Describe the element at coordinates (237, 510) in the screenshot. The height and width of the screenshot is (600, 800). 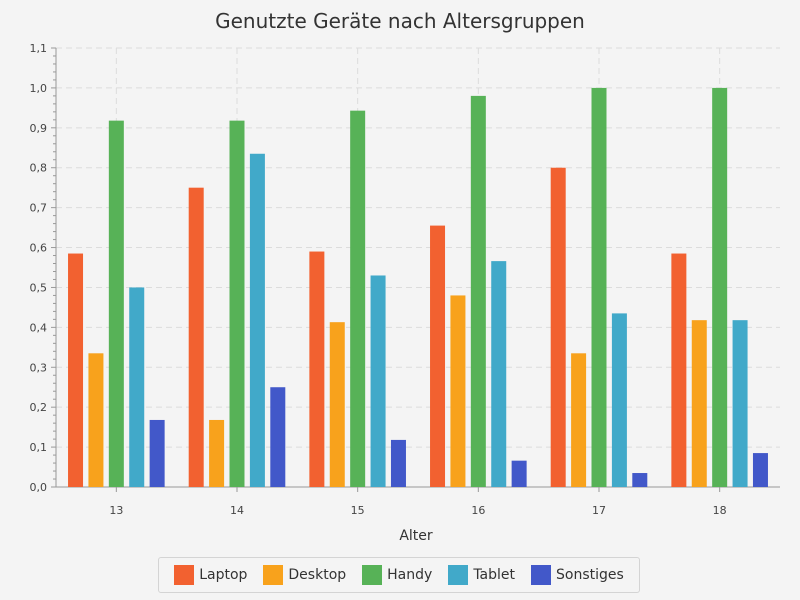
I see `x-tick-label: 14` at that location.